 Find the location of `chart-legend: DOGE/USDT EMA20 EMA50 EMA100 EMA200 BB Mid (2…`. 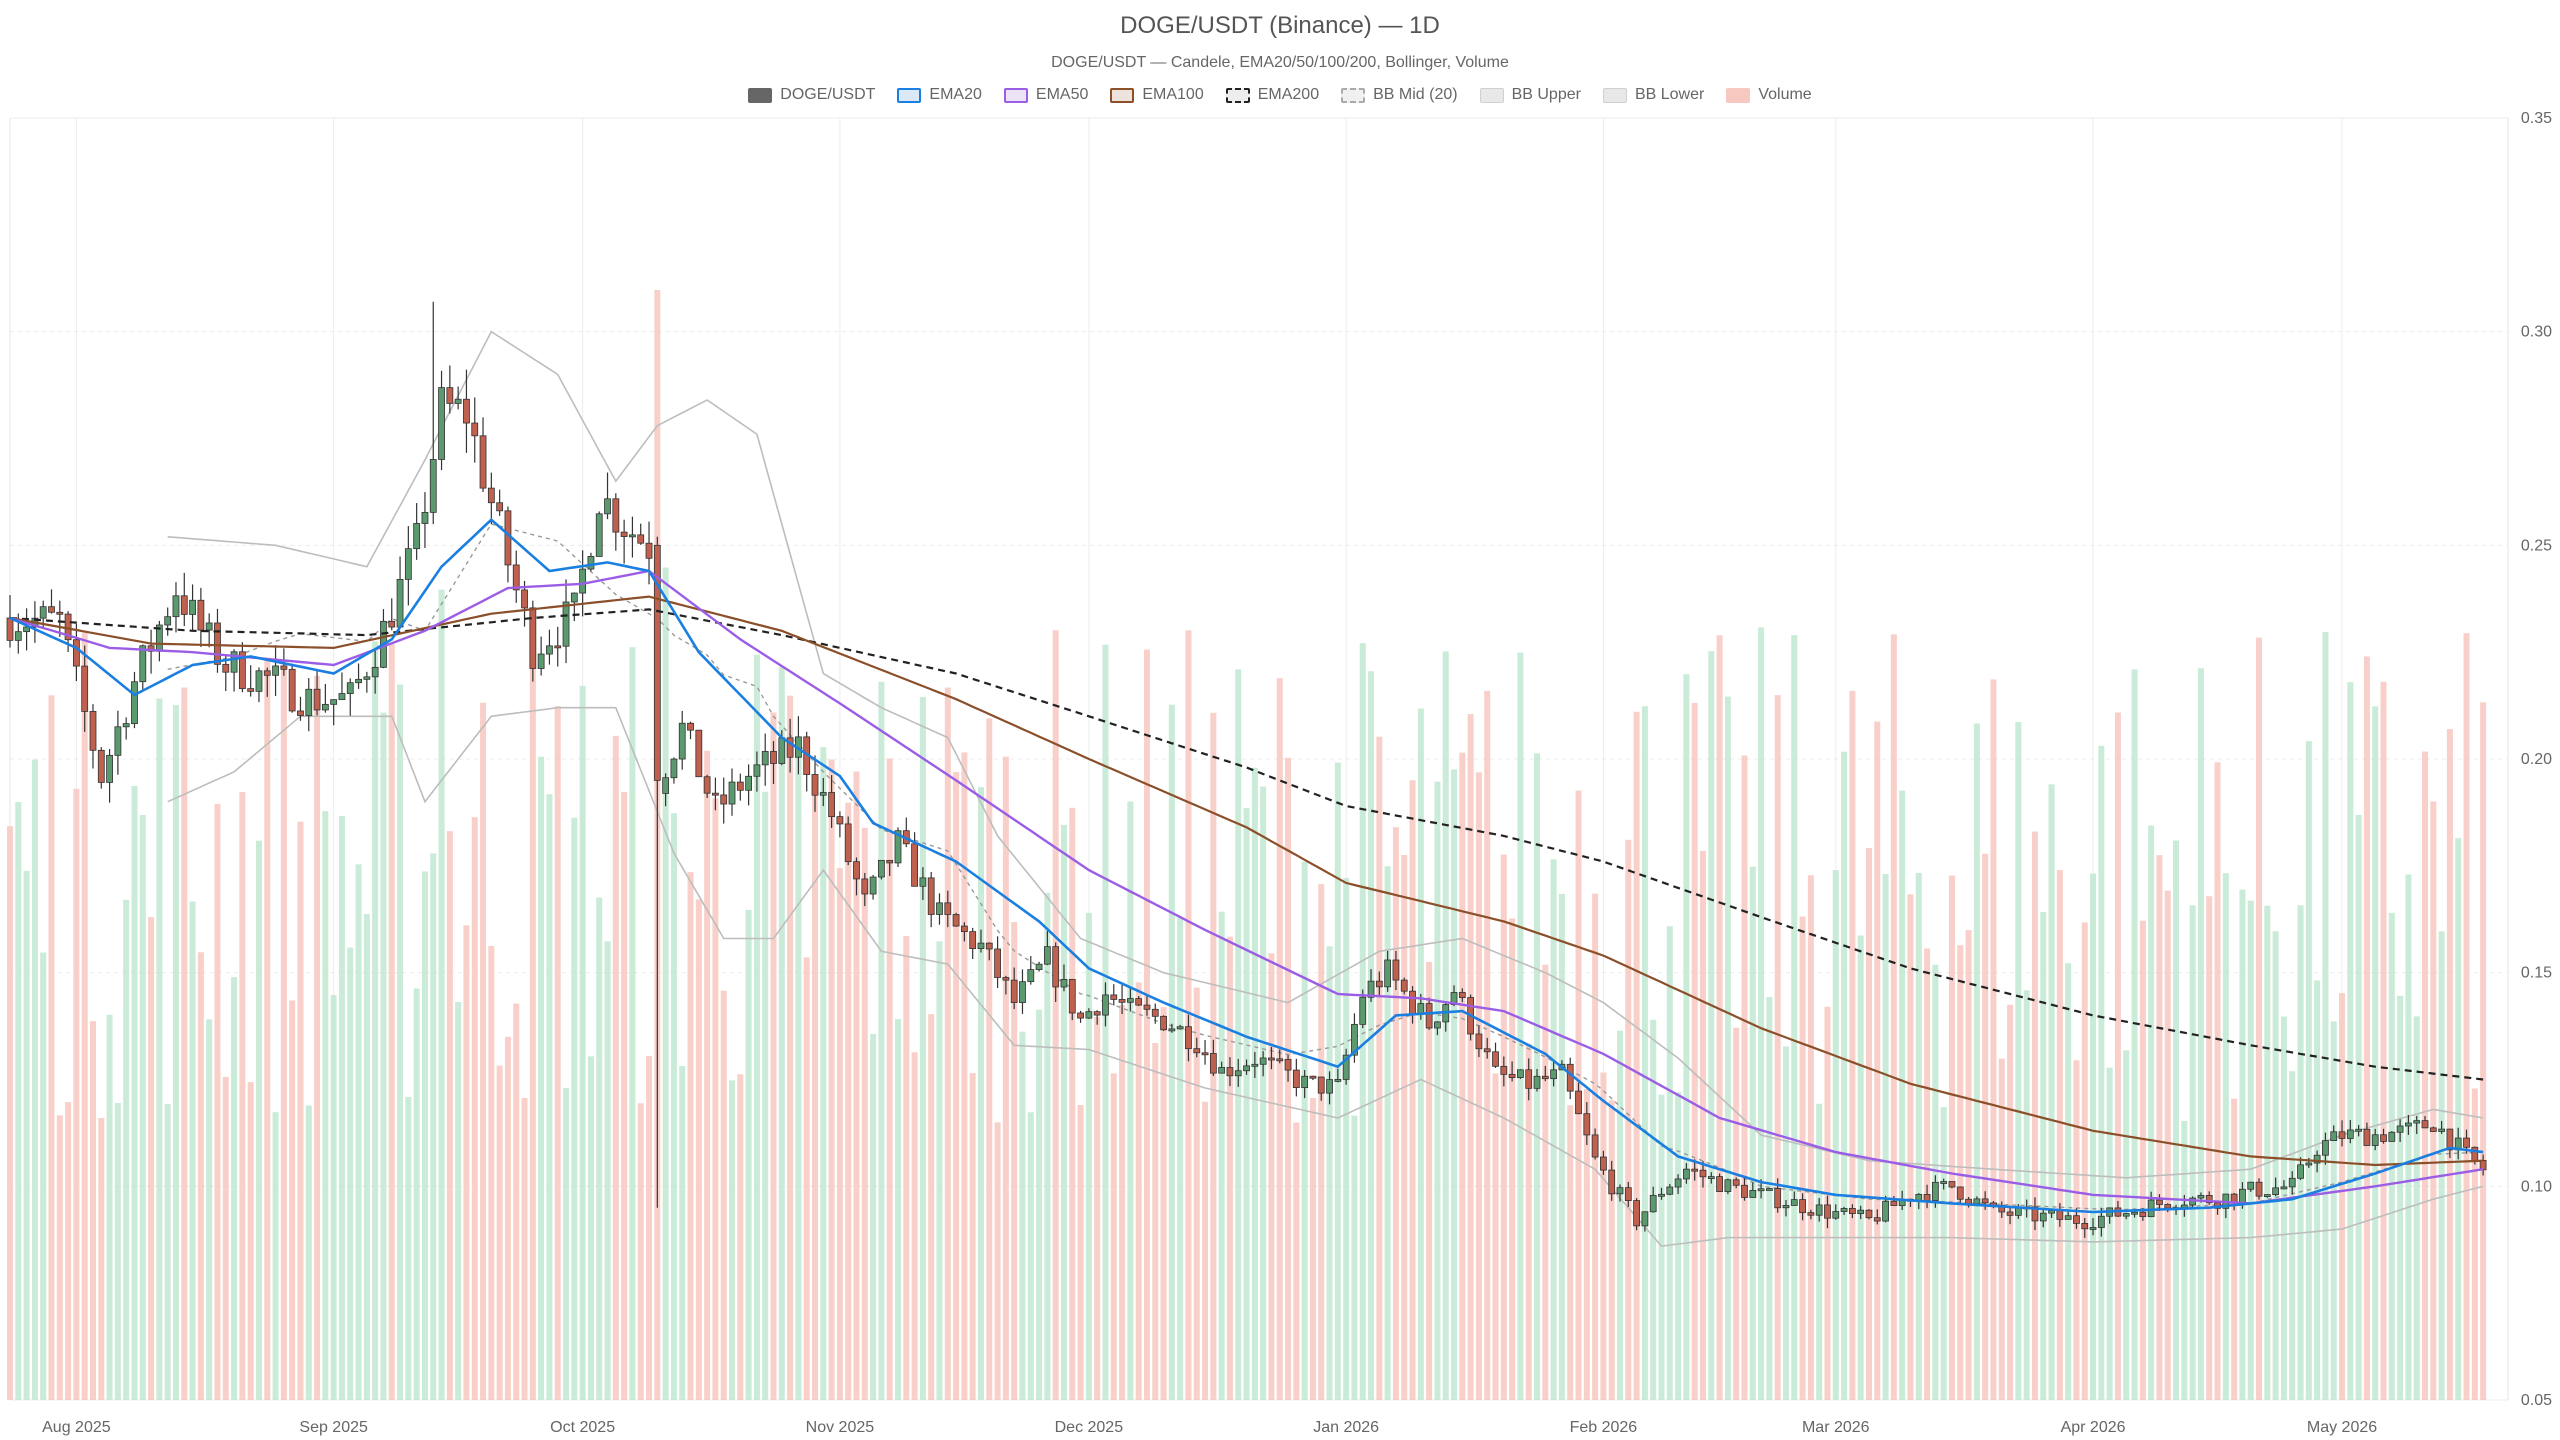

chart-legend: DOGE/USDT EMA20 EMA50 EMA100 EMA200 BB Mid (2… is located at coordinates (1280, 95).